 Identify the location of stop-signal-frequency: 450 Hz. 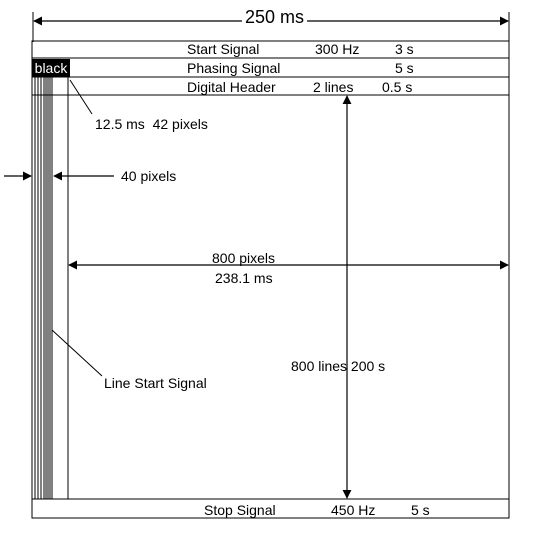
(353, 510).